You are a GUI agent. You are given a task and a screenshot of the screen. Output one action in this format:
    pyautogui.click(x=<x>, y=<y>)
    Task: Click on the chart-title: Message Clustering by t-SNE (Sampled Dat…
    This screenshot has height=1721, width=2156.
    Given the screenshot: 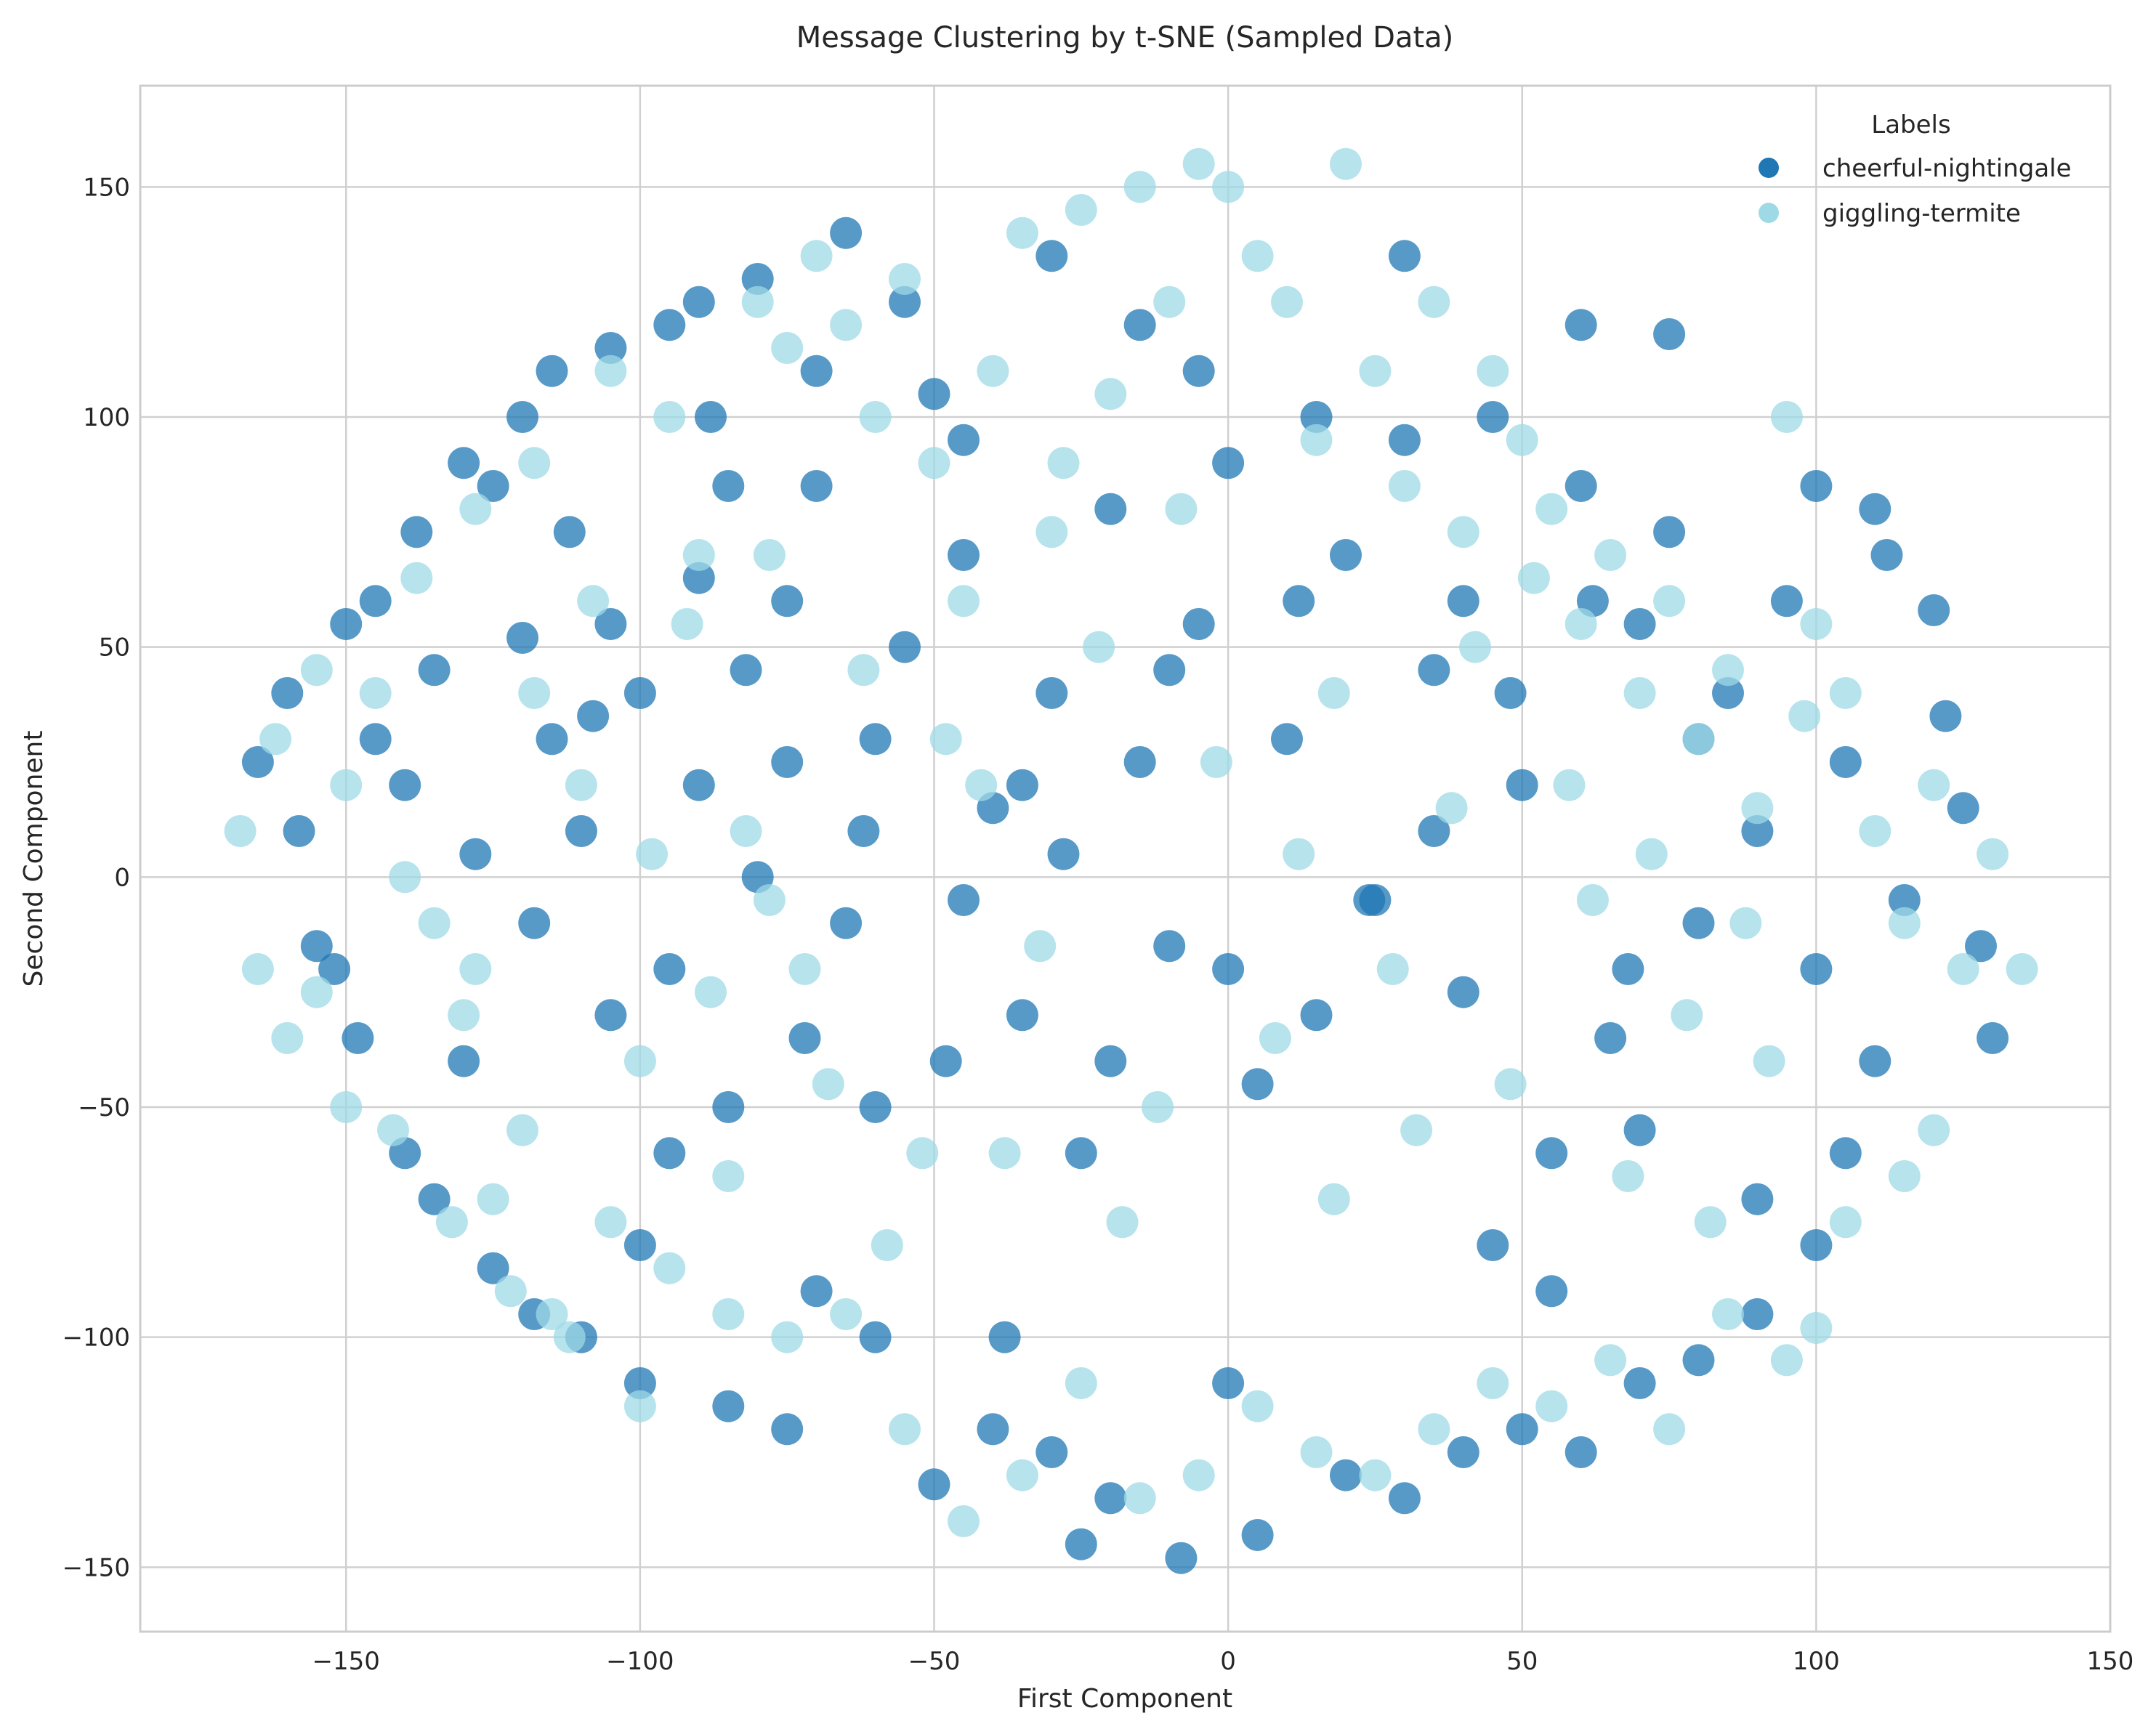 What is the action you would take?
    pyautogui.click(x=1125, y=38)
    